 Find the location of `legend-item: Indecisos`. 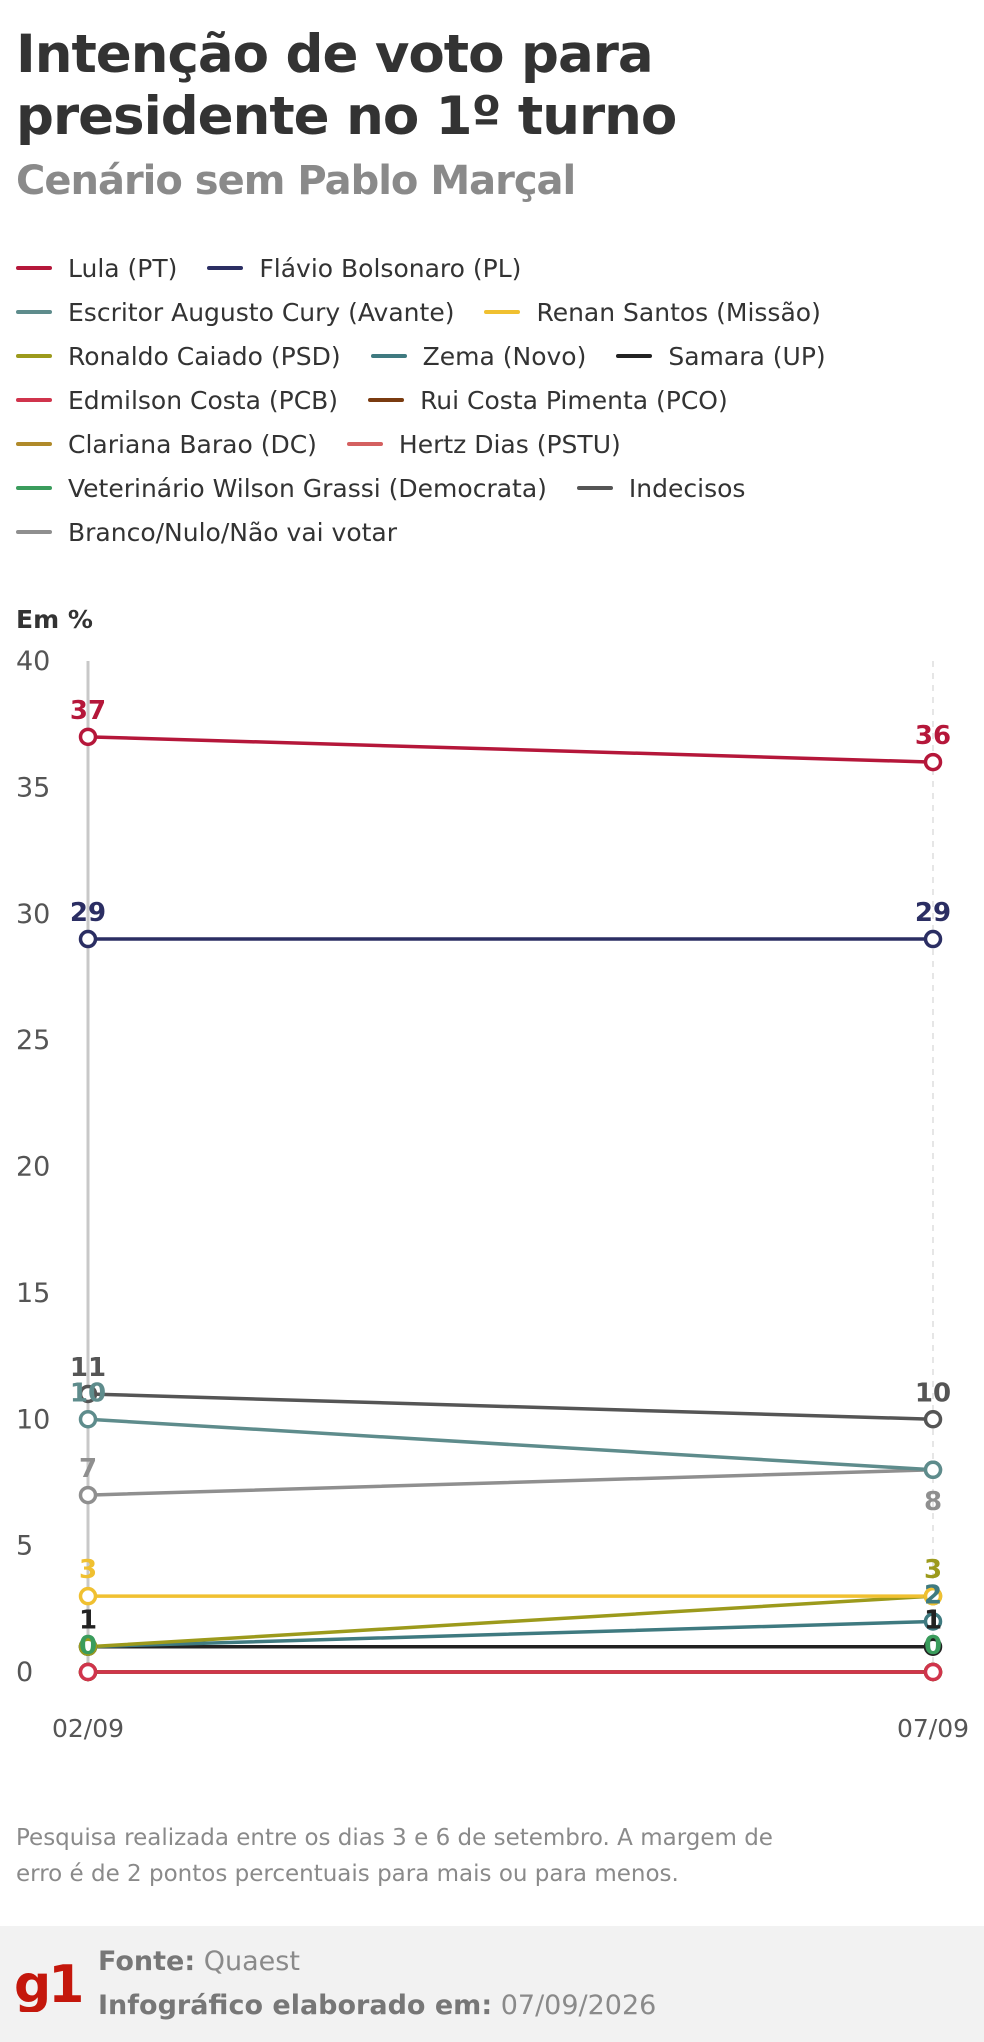

legend-item: Indecisos is located at coordinates (661, 488).